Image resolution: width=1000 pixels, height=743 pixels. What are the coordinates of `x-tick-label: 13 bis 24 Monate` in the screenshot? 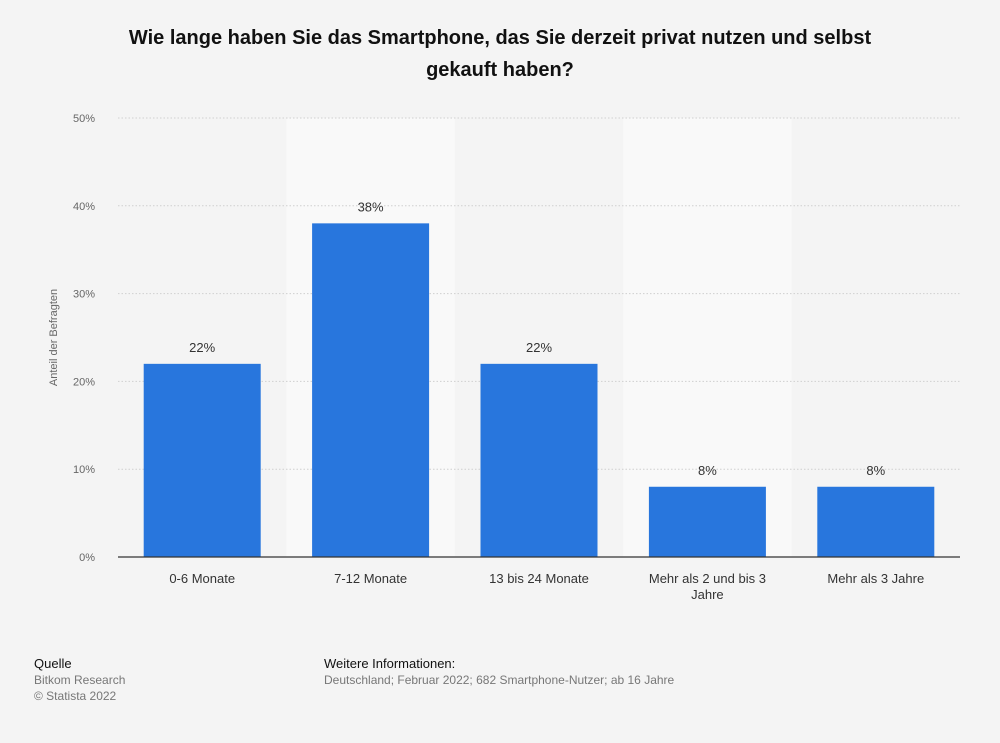 It's located at (539, 578).